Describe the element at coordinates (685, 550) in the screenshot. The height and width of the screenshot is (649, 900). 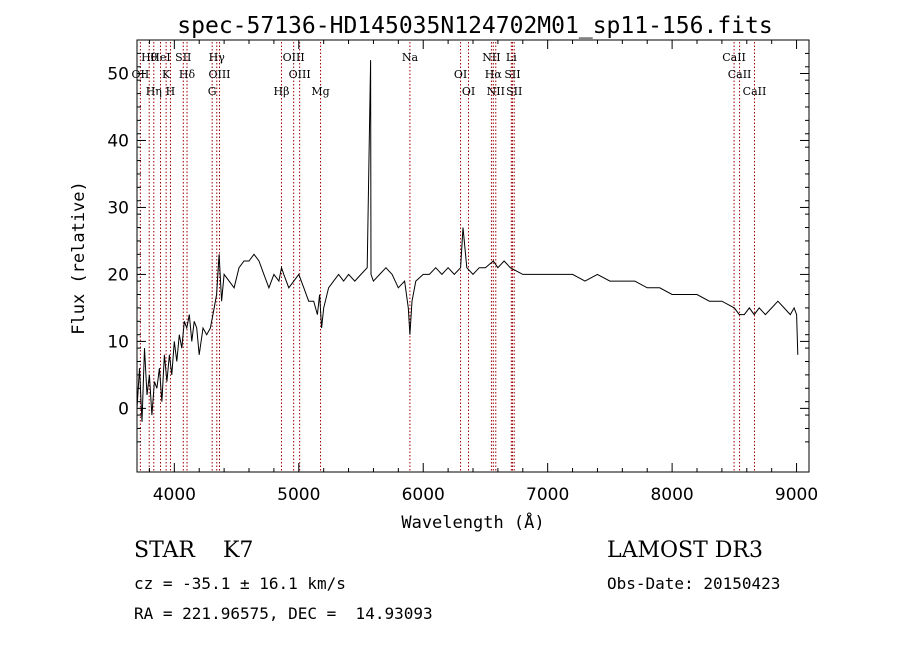
I see `survey-name: LAMOST DR3` at that location.